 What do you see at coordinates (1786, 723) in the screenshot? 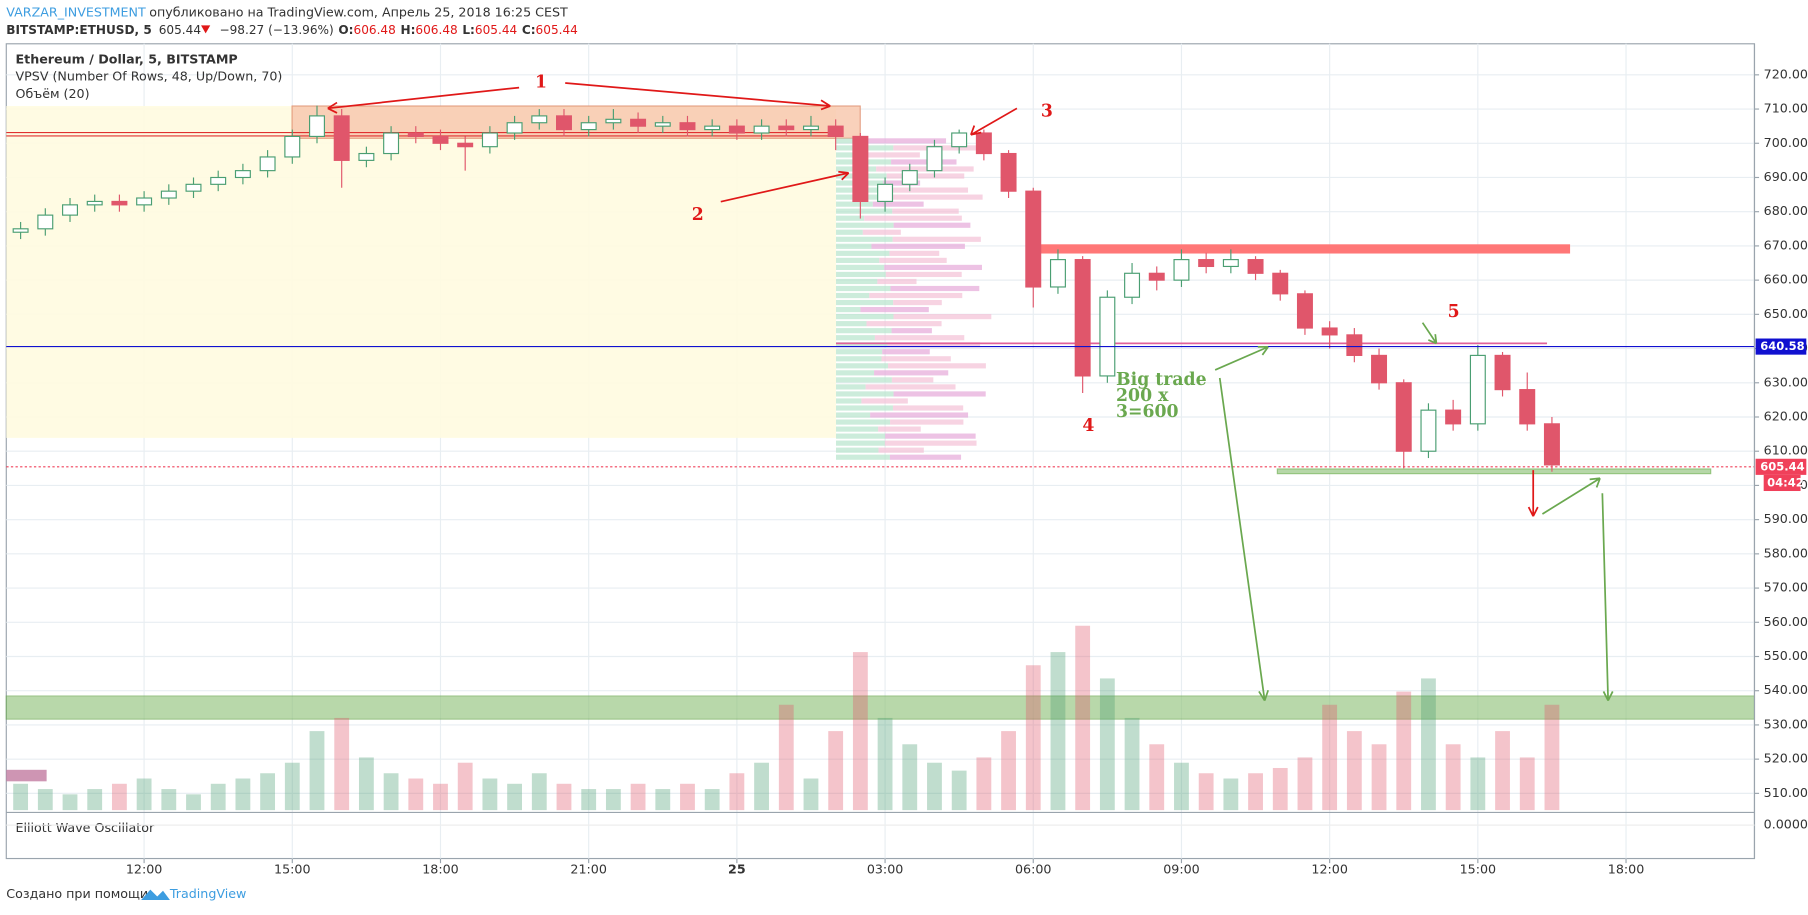
I see `y-tick-label: 530.00` at bounding box center [1786, 723].